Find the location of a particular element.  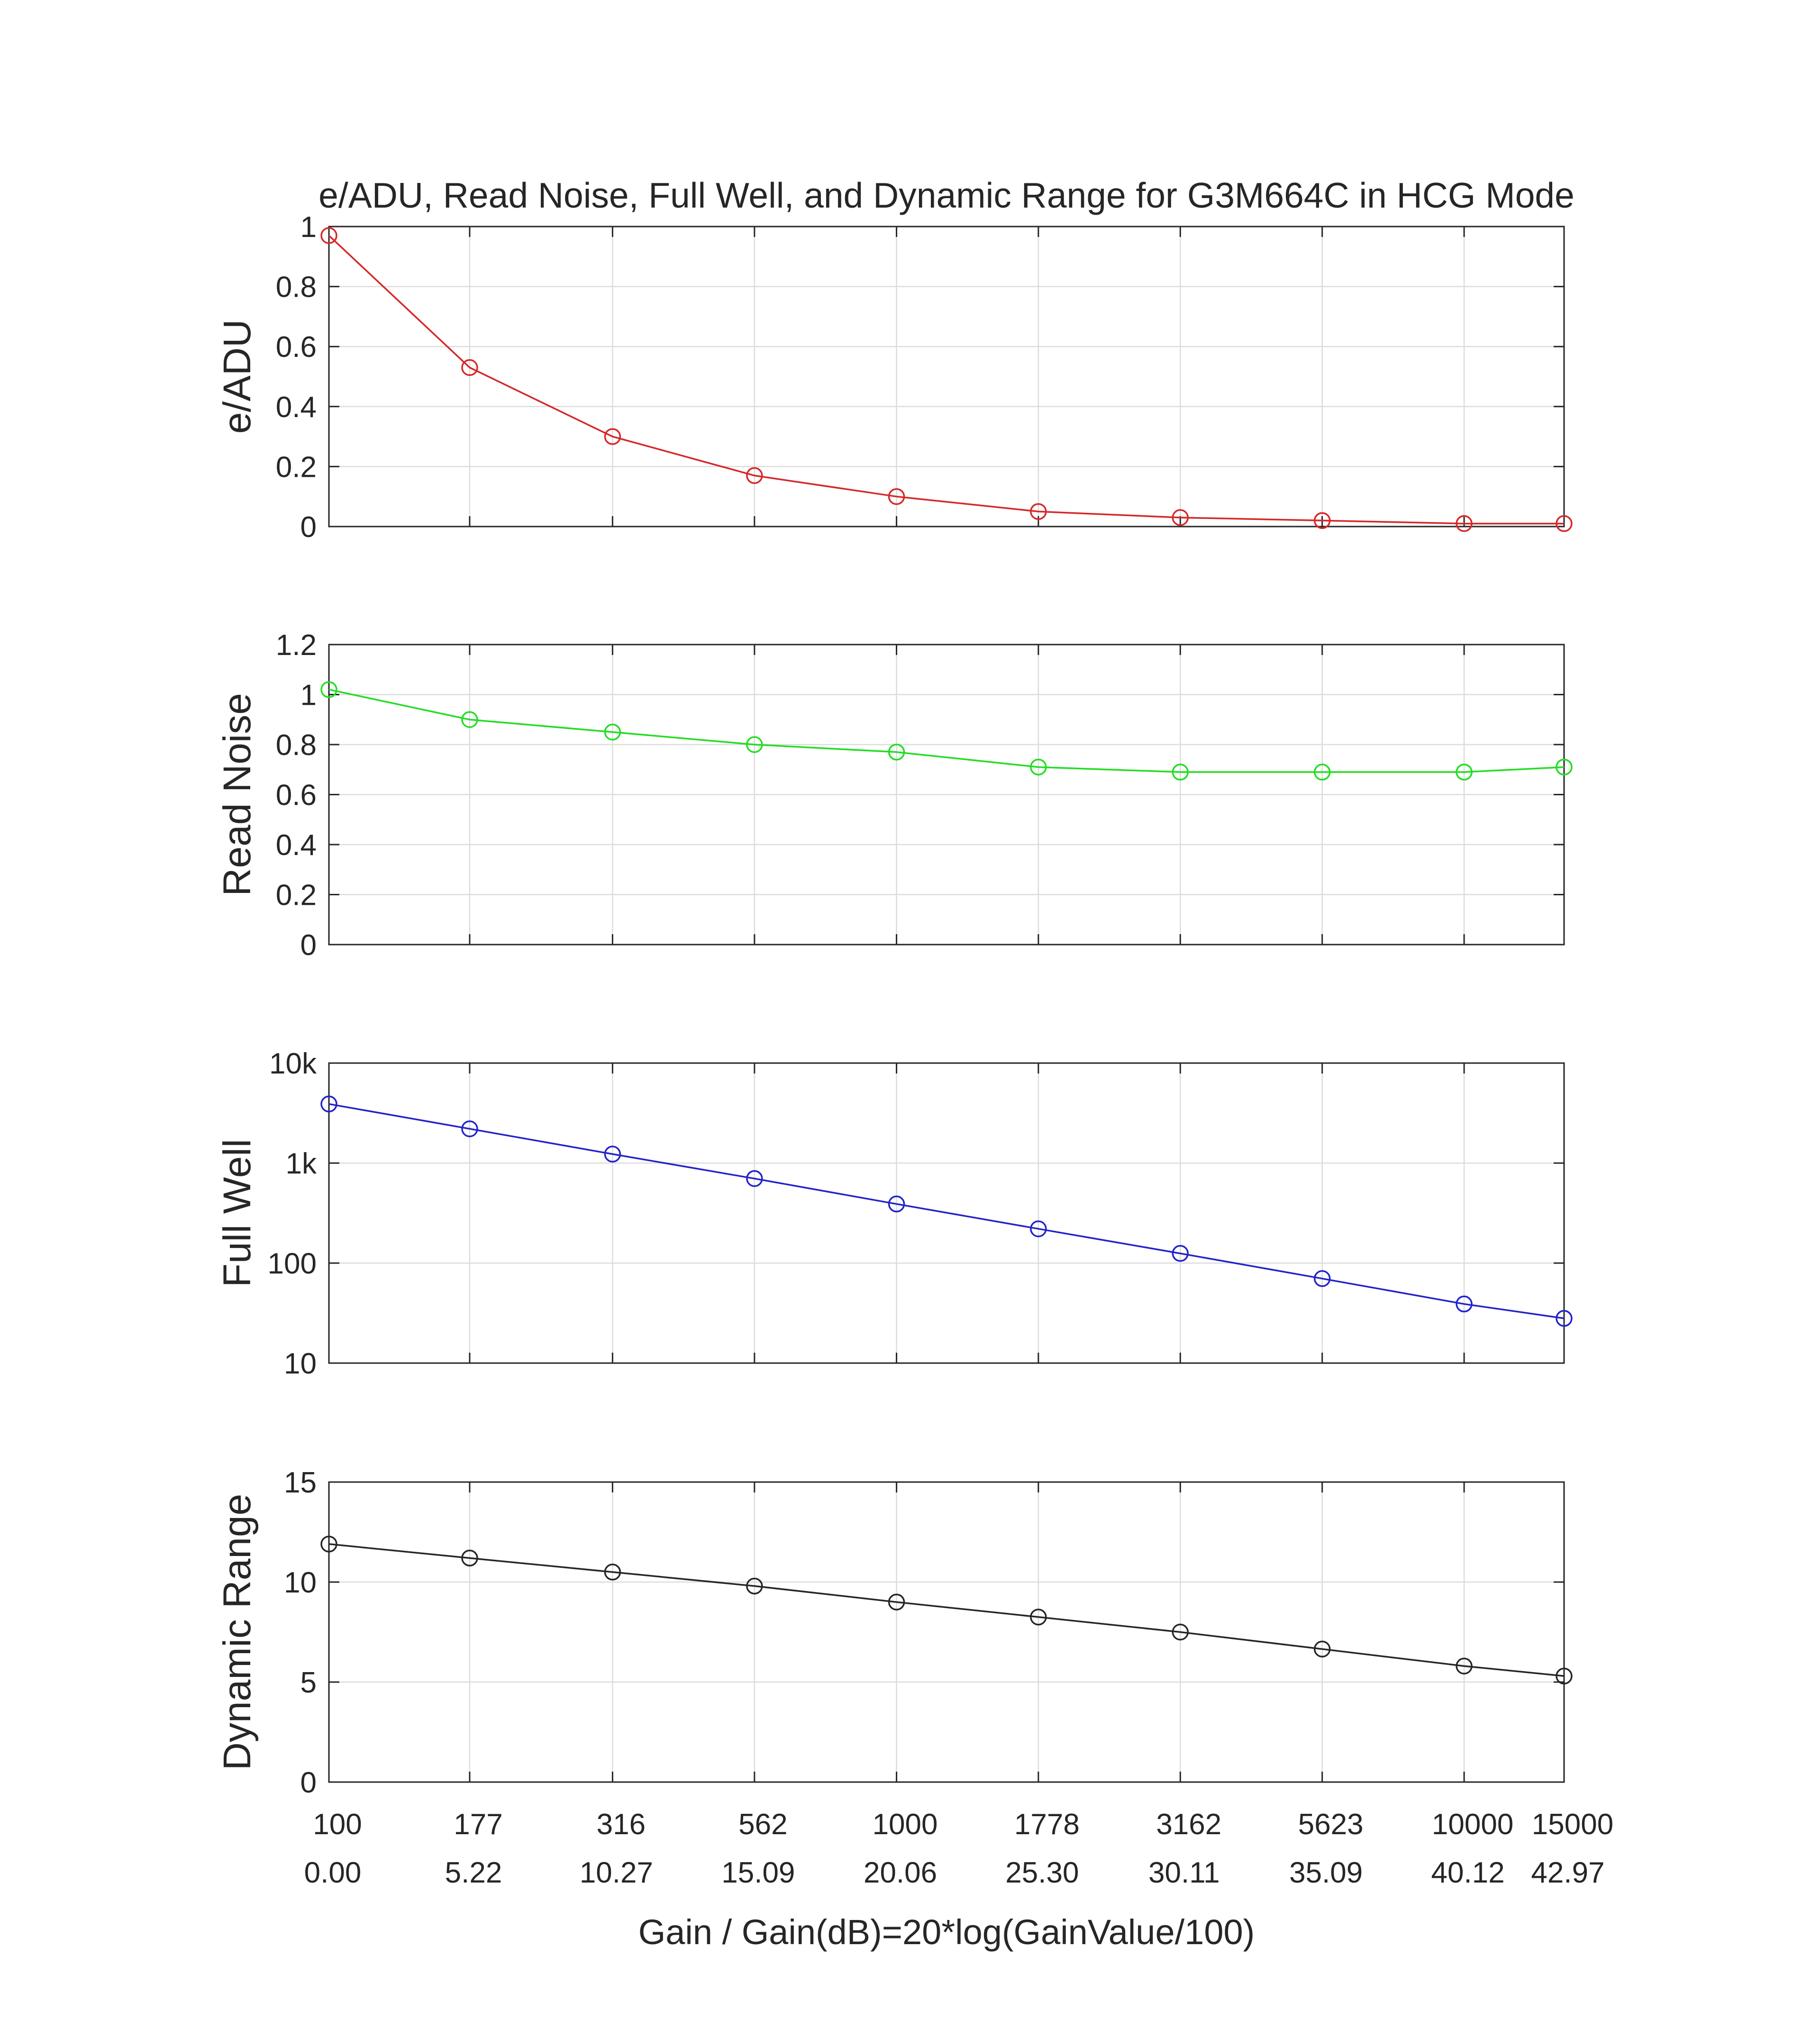

y-tick-label: 10k is located at coordinates (293, 1063).